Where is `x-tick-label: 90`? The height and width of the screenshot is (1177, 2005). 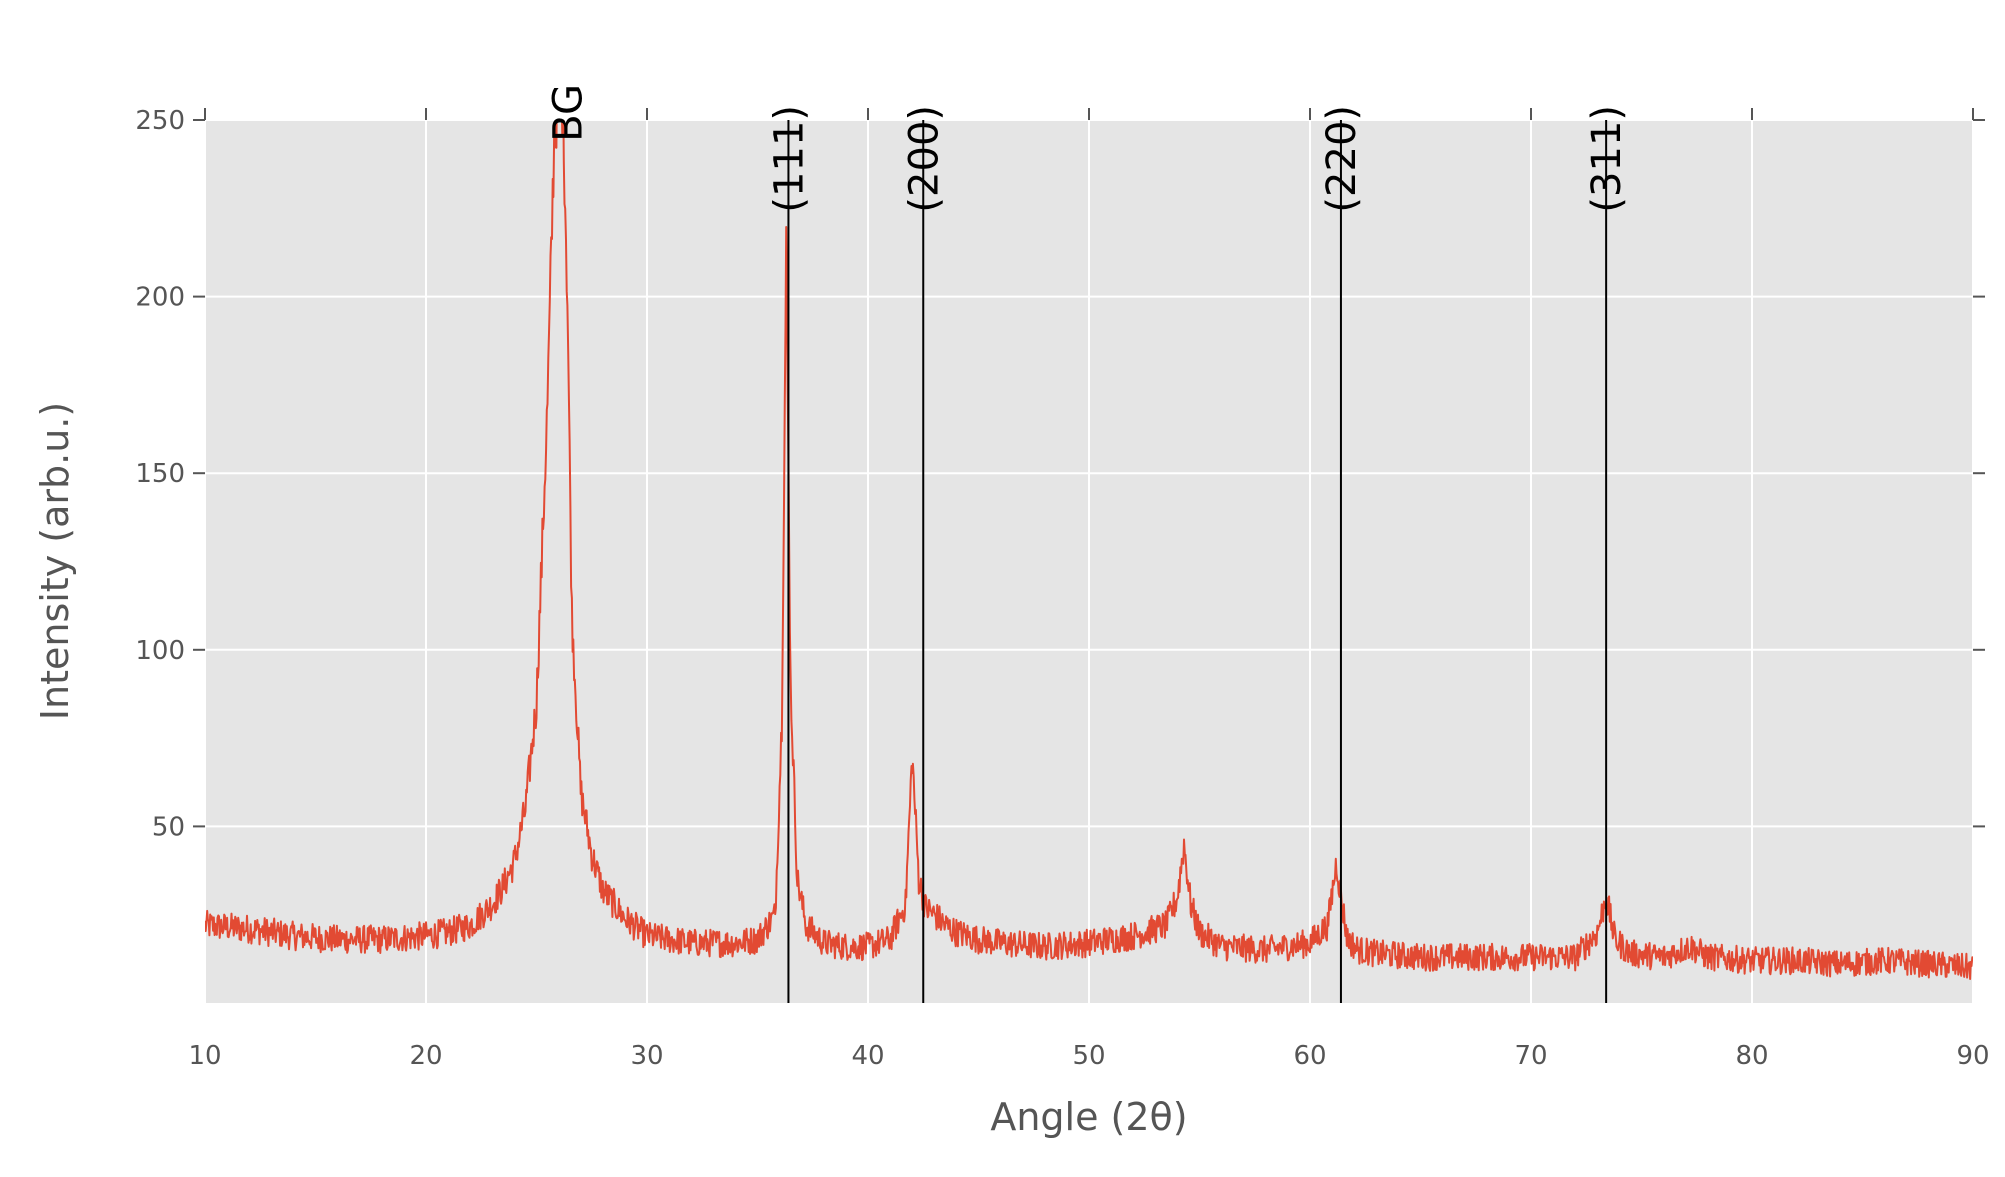 x-tick-label: 90 is located at coordinates (1972, 1056).